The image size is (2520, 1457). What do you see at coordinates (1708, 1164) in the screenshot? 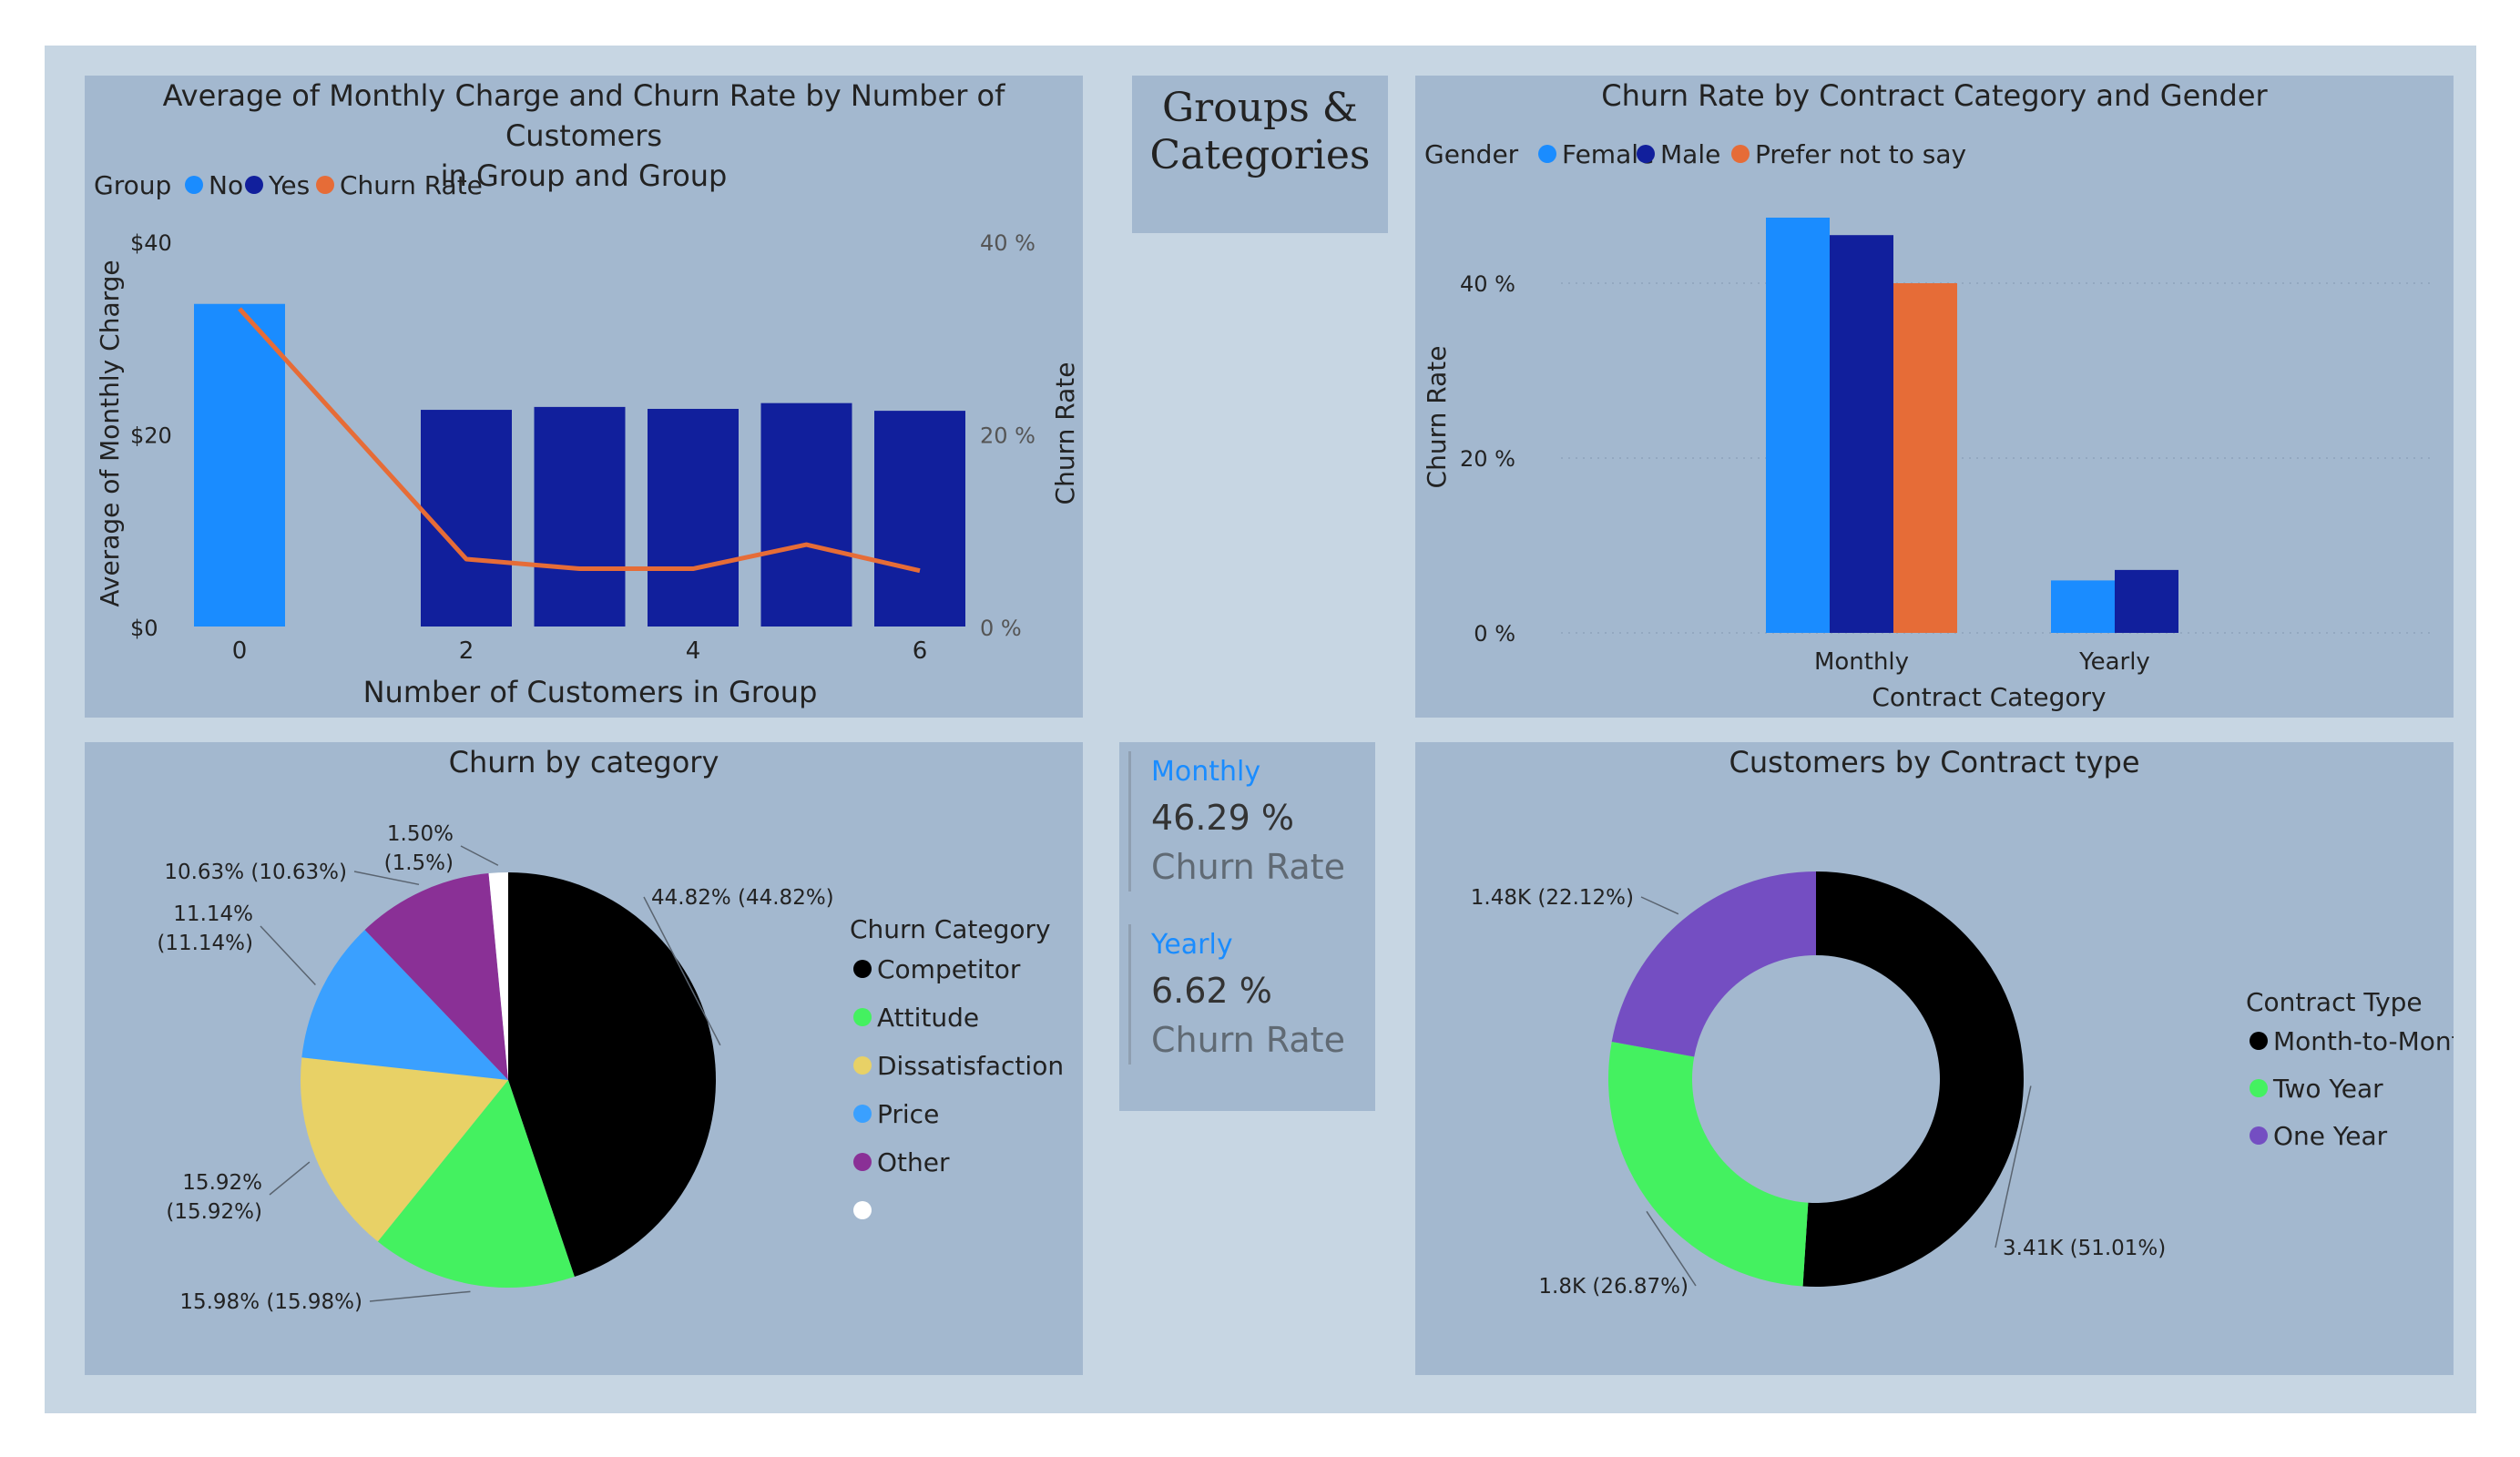
I see `donut-slice-two-year` at bounding box center [1708, 1164].